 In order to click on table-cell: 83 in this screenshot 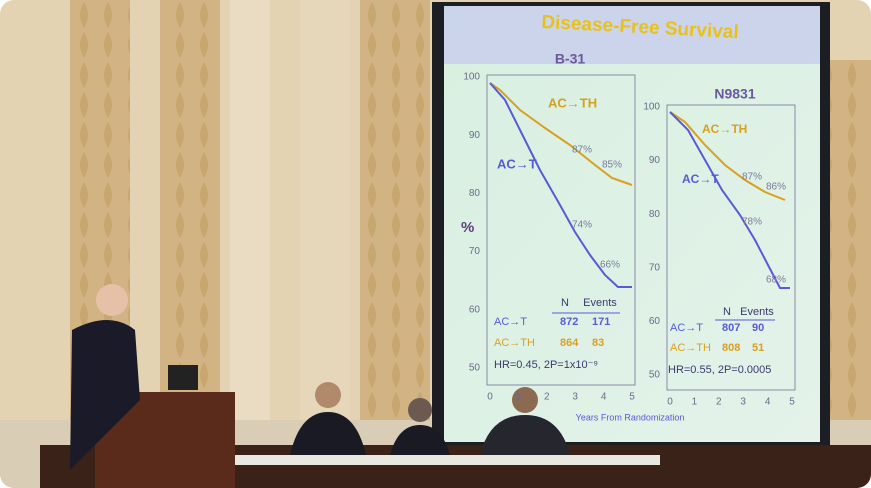, I will do `click(598, 343)`.